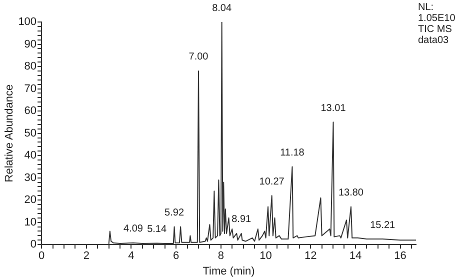 Image resolution: width=474 pixels, height=279 pixels. Describe the element at coordinates (292, 152) in the screenshot. I see `annotation: 11.18` at that location.